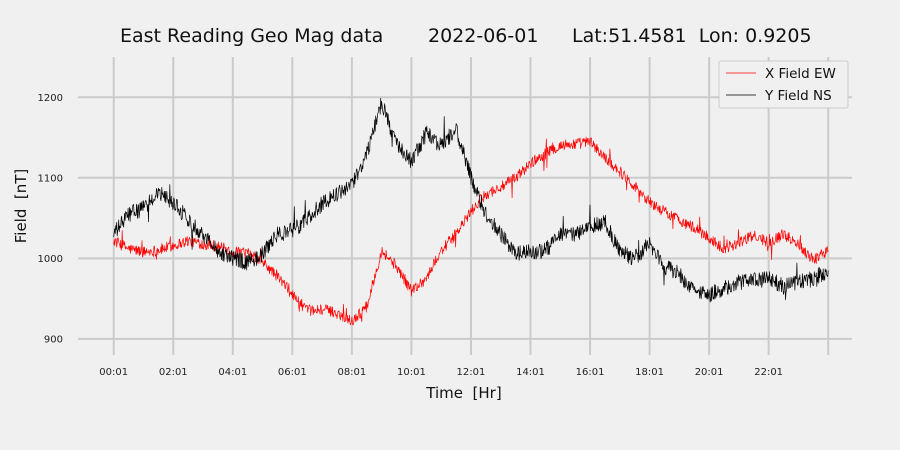 The width and height of the screenshot is (900, 450). I want to click on legend-label-y-field: Y Field NS, so click(798, 96).